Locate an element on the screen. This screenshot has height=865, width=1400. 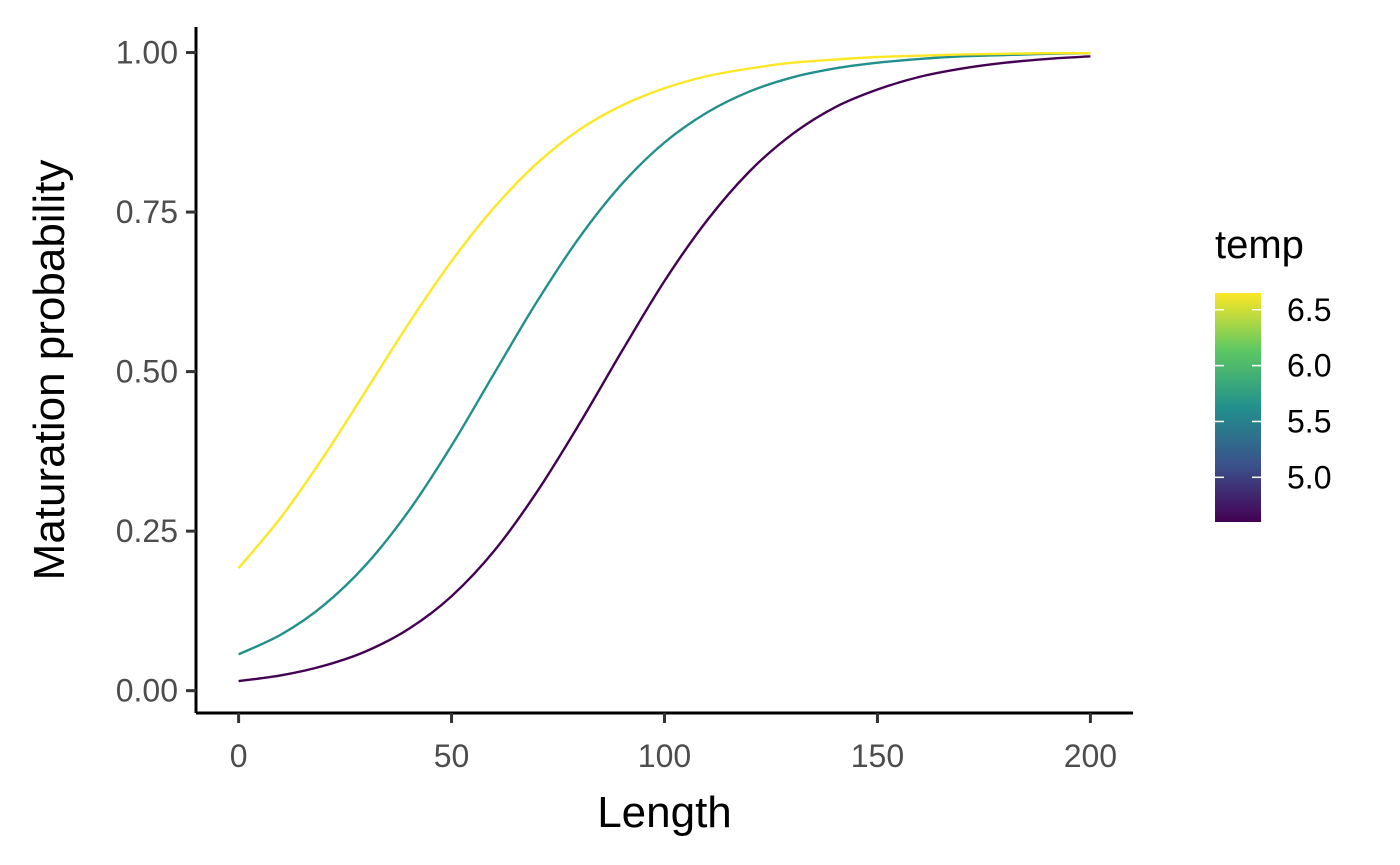
y-tick-label: 0.00 is located at coordinates (147, 691).